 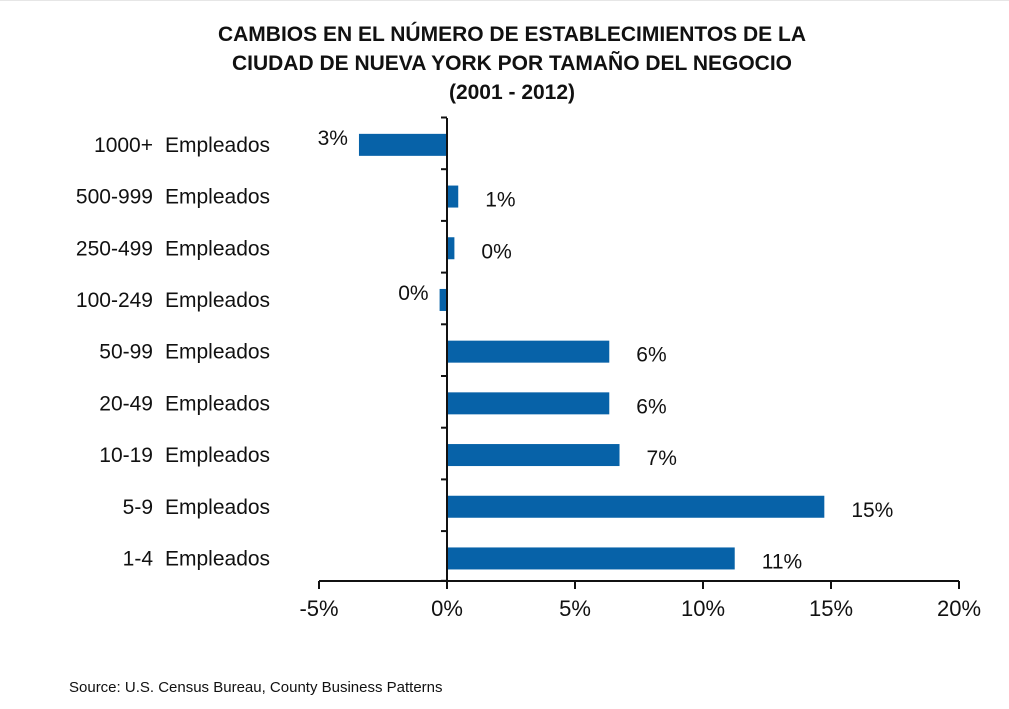 I want to click on category-size-label: 20-49, so click(x=126, y=403).